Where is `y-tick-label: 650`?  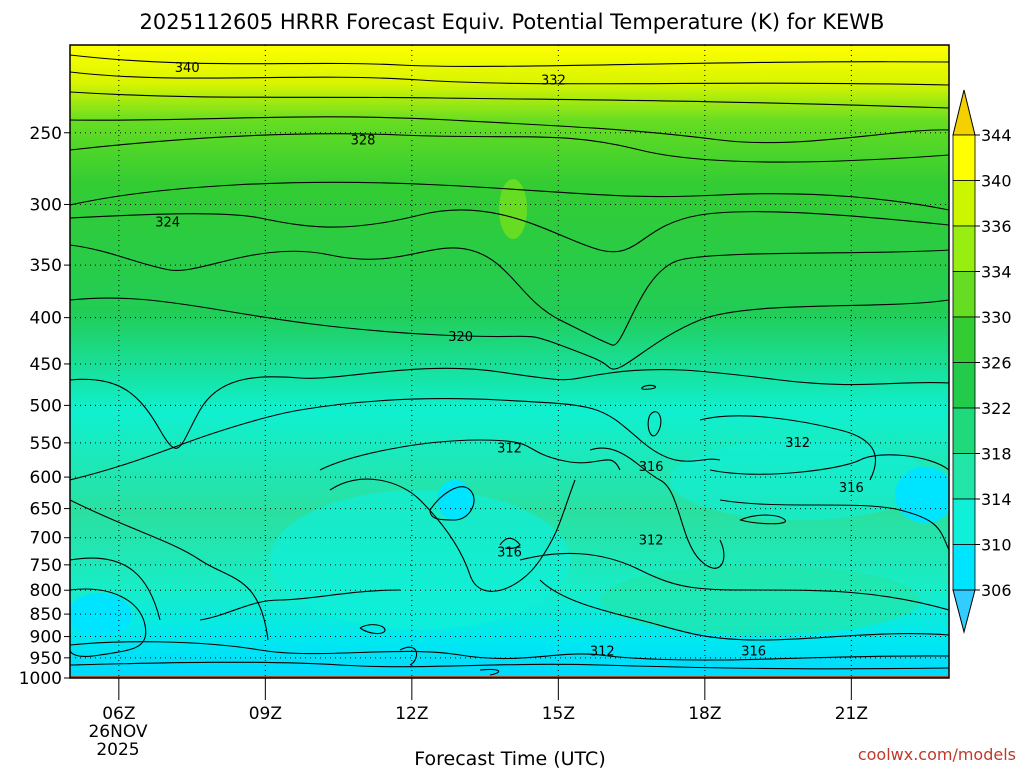 y-tick-label: 650 is located at coordinates (46, 510).